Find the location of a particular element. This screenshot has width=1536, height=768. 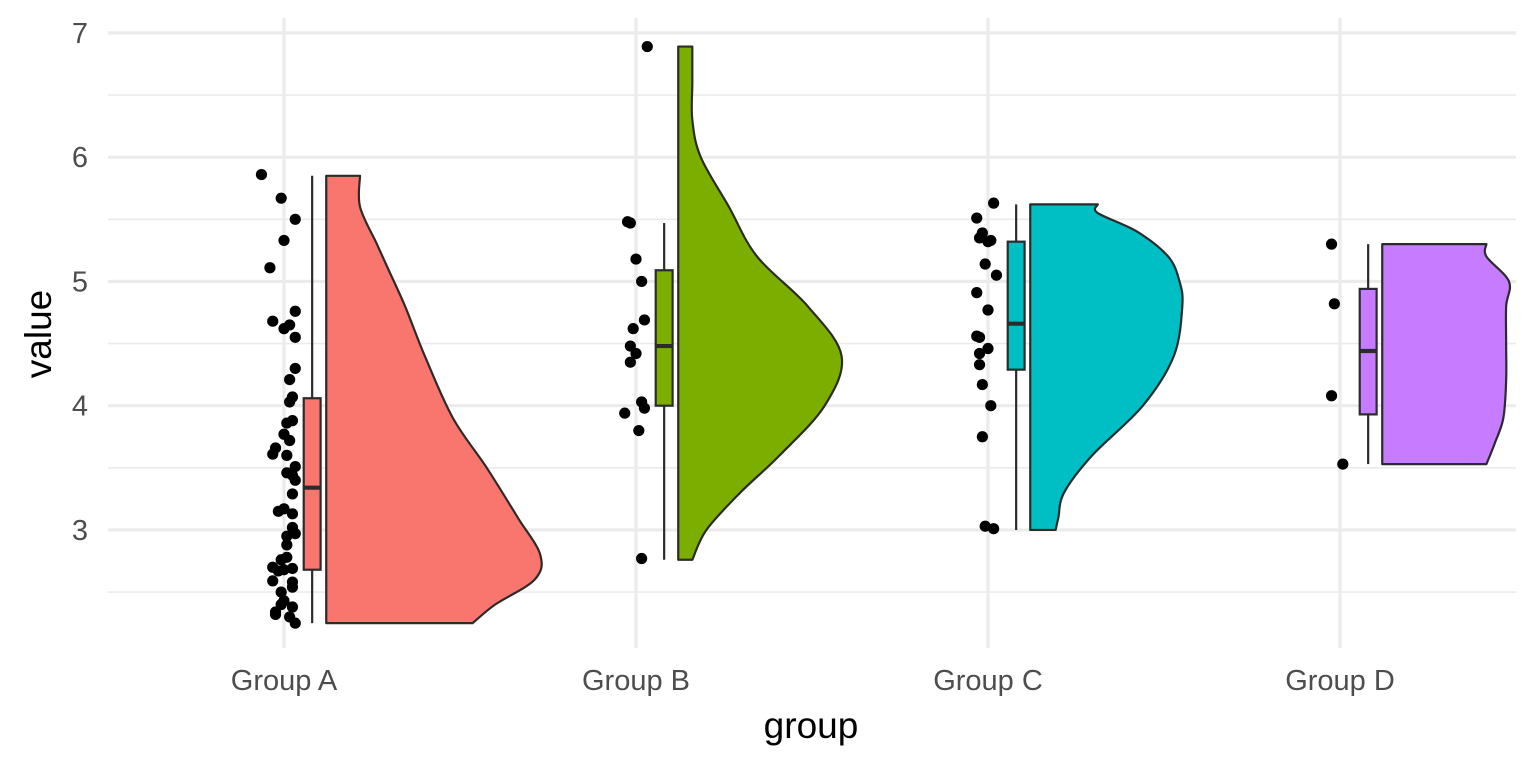

x-axis-title: group is located at coordinates (811, 725).